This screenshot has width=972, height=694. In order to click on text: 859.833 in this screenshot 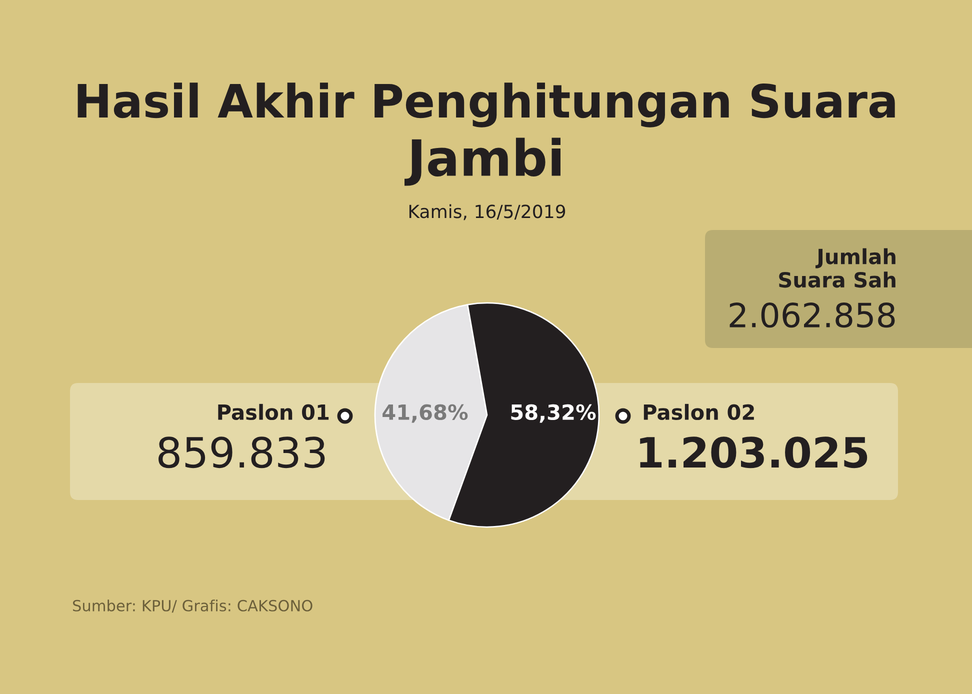, I will do `click(241, 452)`.